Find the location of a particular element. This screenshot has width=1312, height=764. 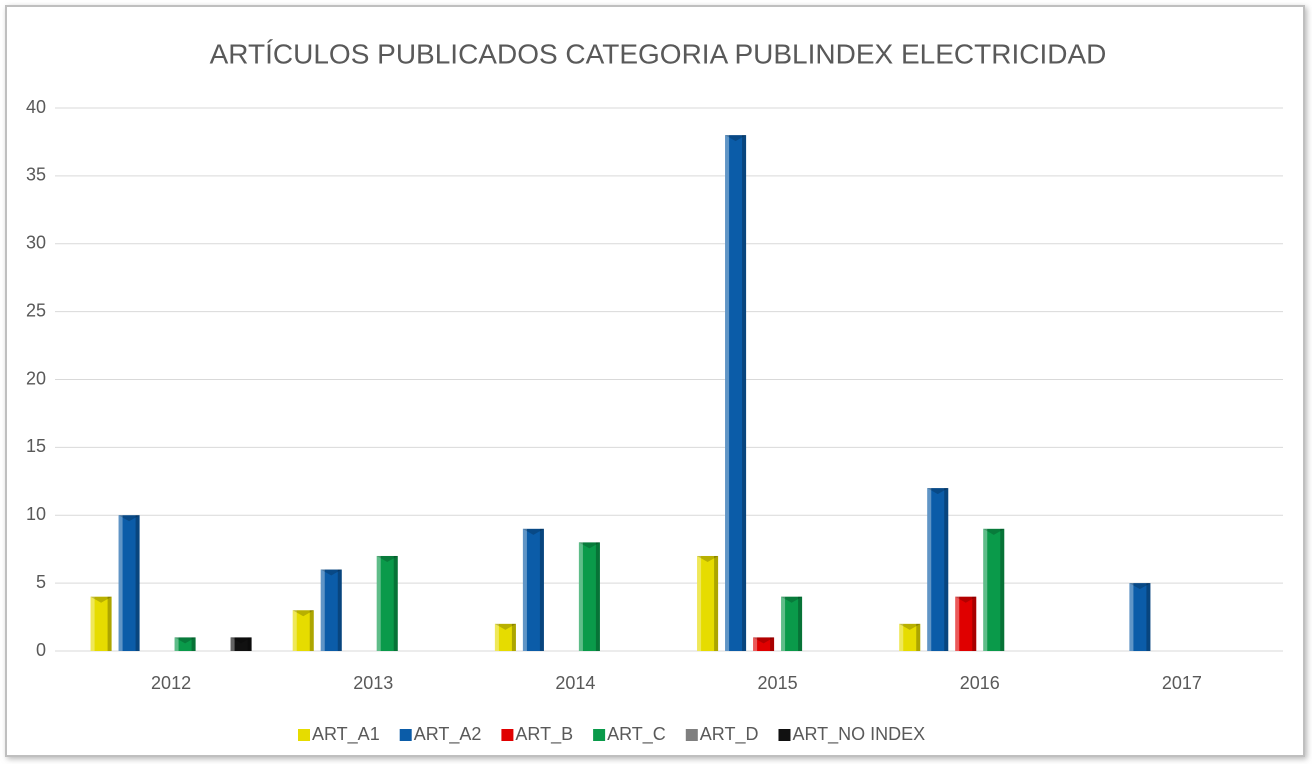

legend-label: ART_A2 is located at coordinates (448, 734).